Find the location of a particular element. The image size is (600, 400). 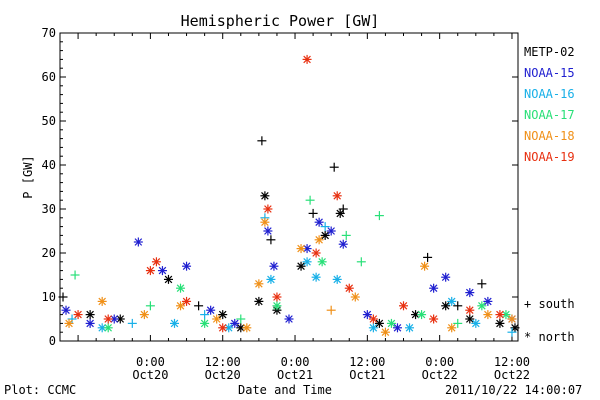

south-marker-label: south is located at coordinates (556, 304).